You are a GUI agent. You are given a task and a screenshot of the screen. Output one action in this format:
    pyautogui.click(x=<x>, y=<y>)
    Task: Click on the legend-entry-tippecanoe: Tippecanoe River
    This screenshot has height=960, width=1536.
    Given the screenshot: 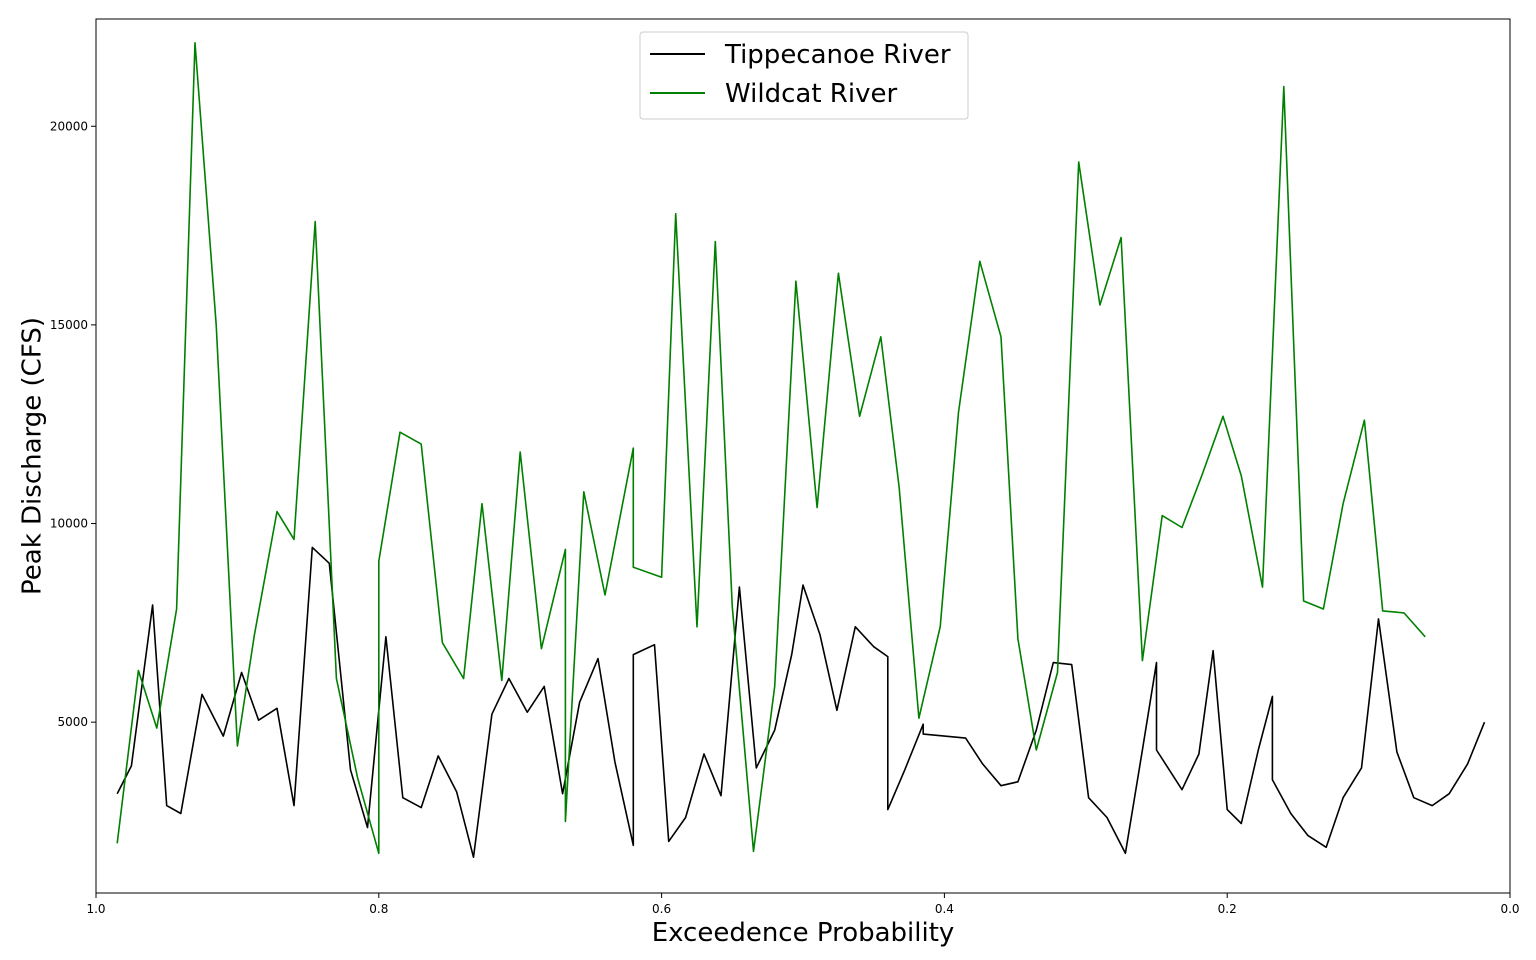 What is the action you would take?
    pyautogui.click(x=837, y=55)
    